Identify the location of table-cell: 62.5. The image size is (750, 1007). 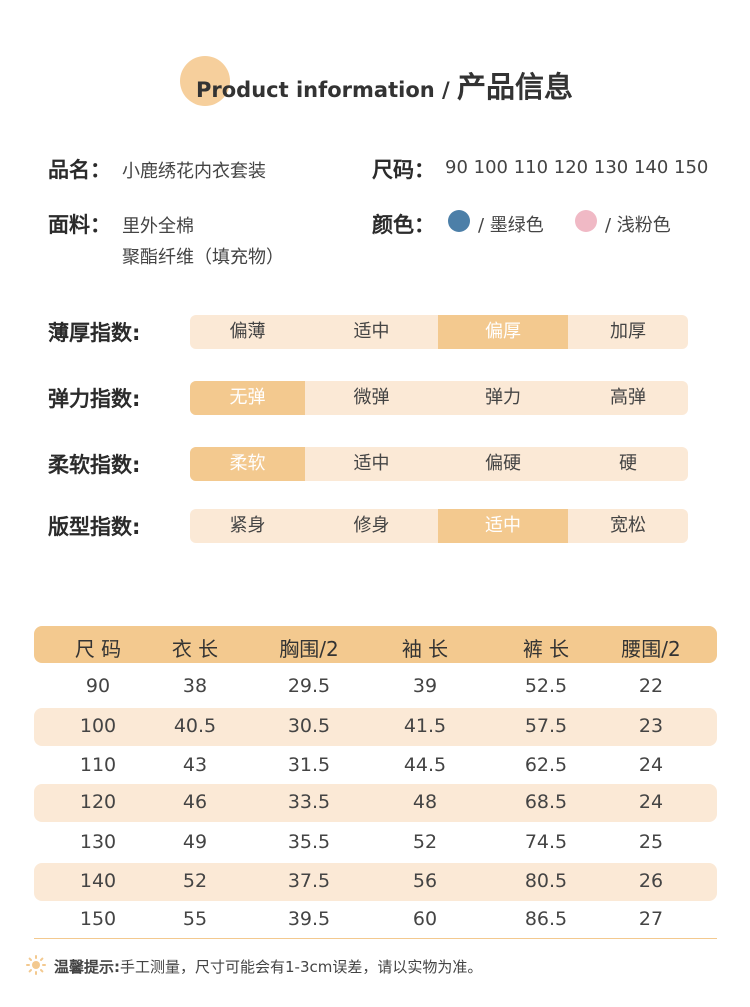
(546, 765).